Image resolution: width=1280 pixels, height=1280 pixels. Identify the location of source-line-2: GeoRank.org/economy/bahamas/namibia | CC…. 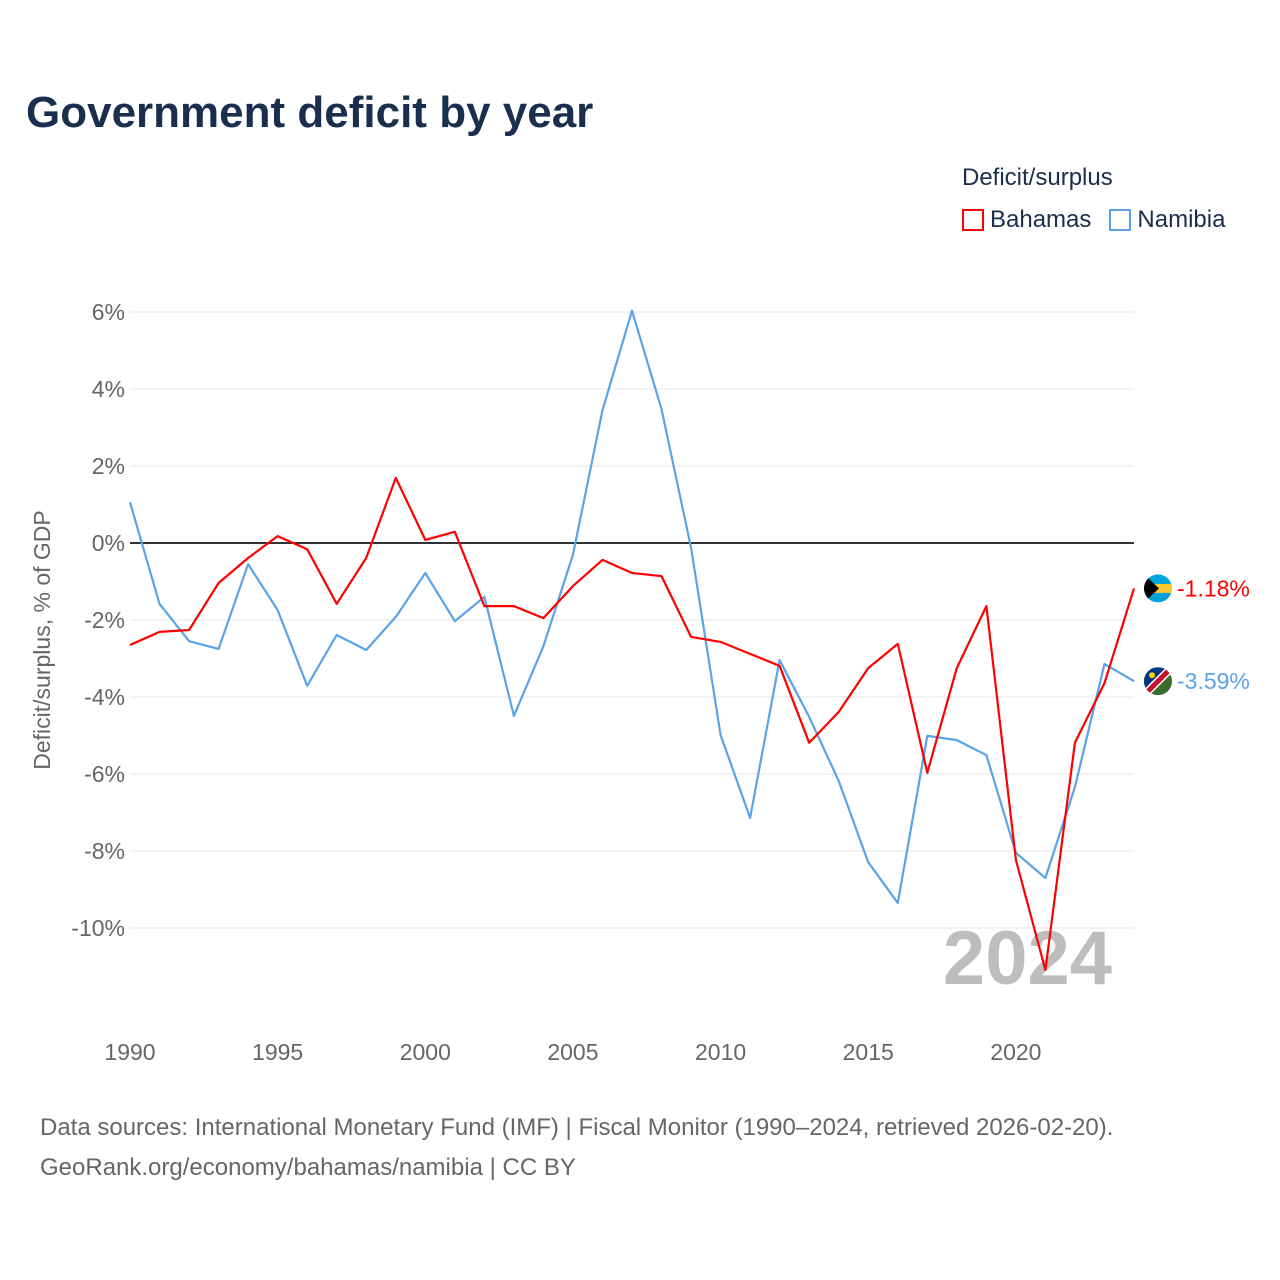
(308, 1167).